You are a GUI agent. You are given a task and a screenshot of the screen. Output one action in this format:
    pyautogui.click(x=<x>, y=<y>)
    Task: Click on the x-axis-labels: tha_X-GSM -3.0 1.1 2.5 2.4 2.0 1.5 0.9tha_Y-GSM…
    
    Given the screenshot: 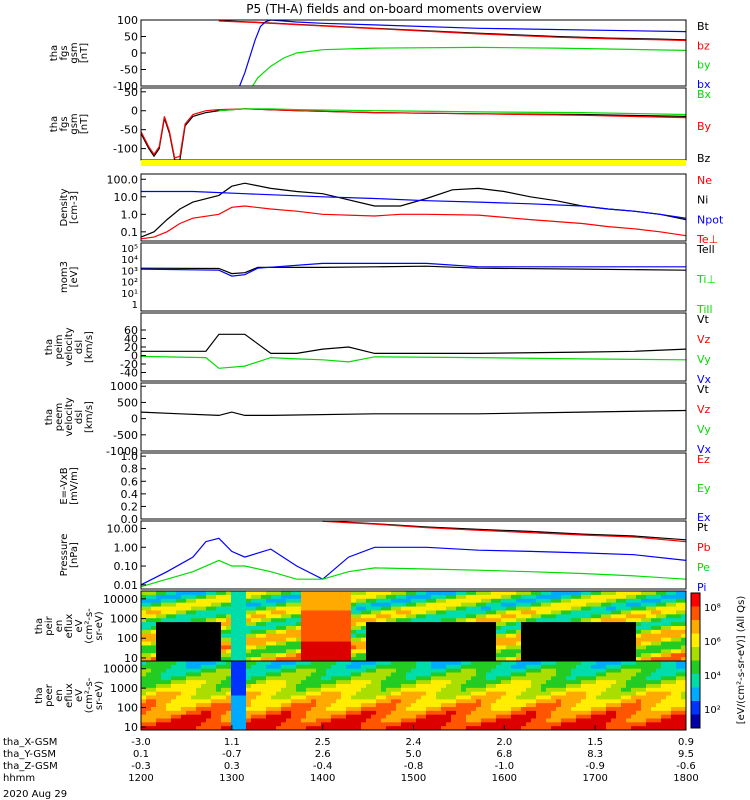 What is the action you would take?
    pyautogui.click(x=351, y=754)
    